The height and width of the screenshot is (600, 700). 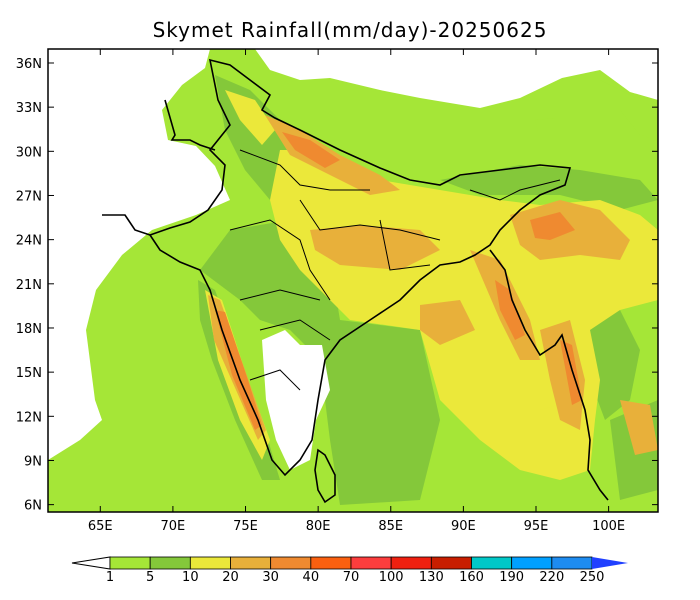 I want to click on legend-label: 1, so click(x=110, y=577).